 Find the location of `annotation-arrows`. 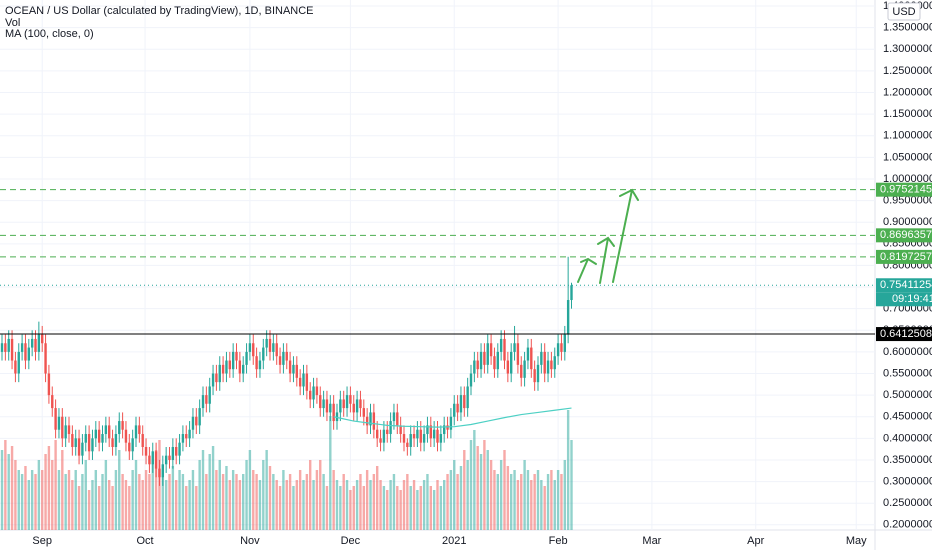

annotation-arrows is located at coordinates (608, 236).